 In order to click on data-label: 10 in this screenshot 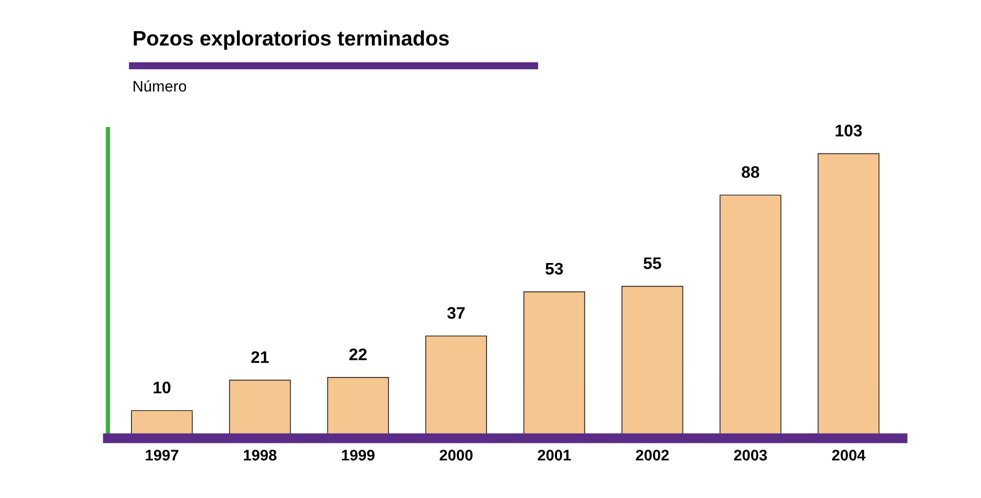, I will do `click(162, 388)`.